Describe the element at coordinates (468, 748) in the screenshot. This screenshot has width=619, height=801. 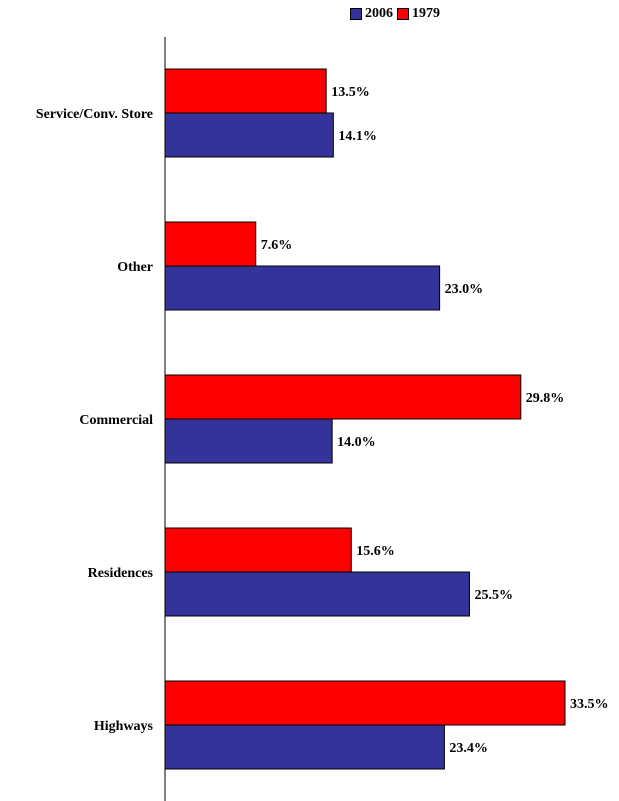
I see `data-label-2006-highways: 23.4%` at that location.